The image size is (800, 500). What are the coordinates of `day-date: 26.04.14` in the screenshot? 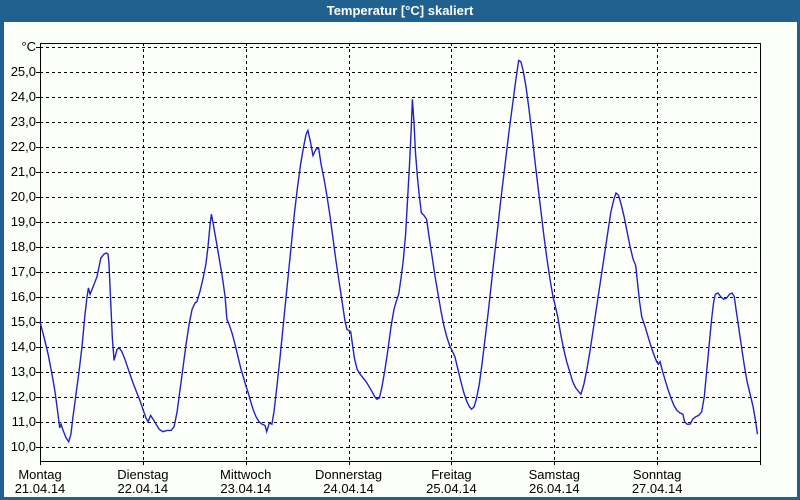 It's located at (554, 488).